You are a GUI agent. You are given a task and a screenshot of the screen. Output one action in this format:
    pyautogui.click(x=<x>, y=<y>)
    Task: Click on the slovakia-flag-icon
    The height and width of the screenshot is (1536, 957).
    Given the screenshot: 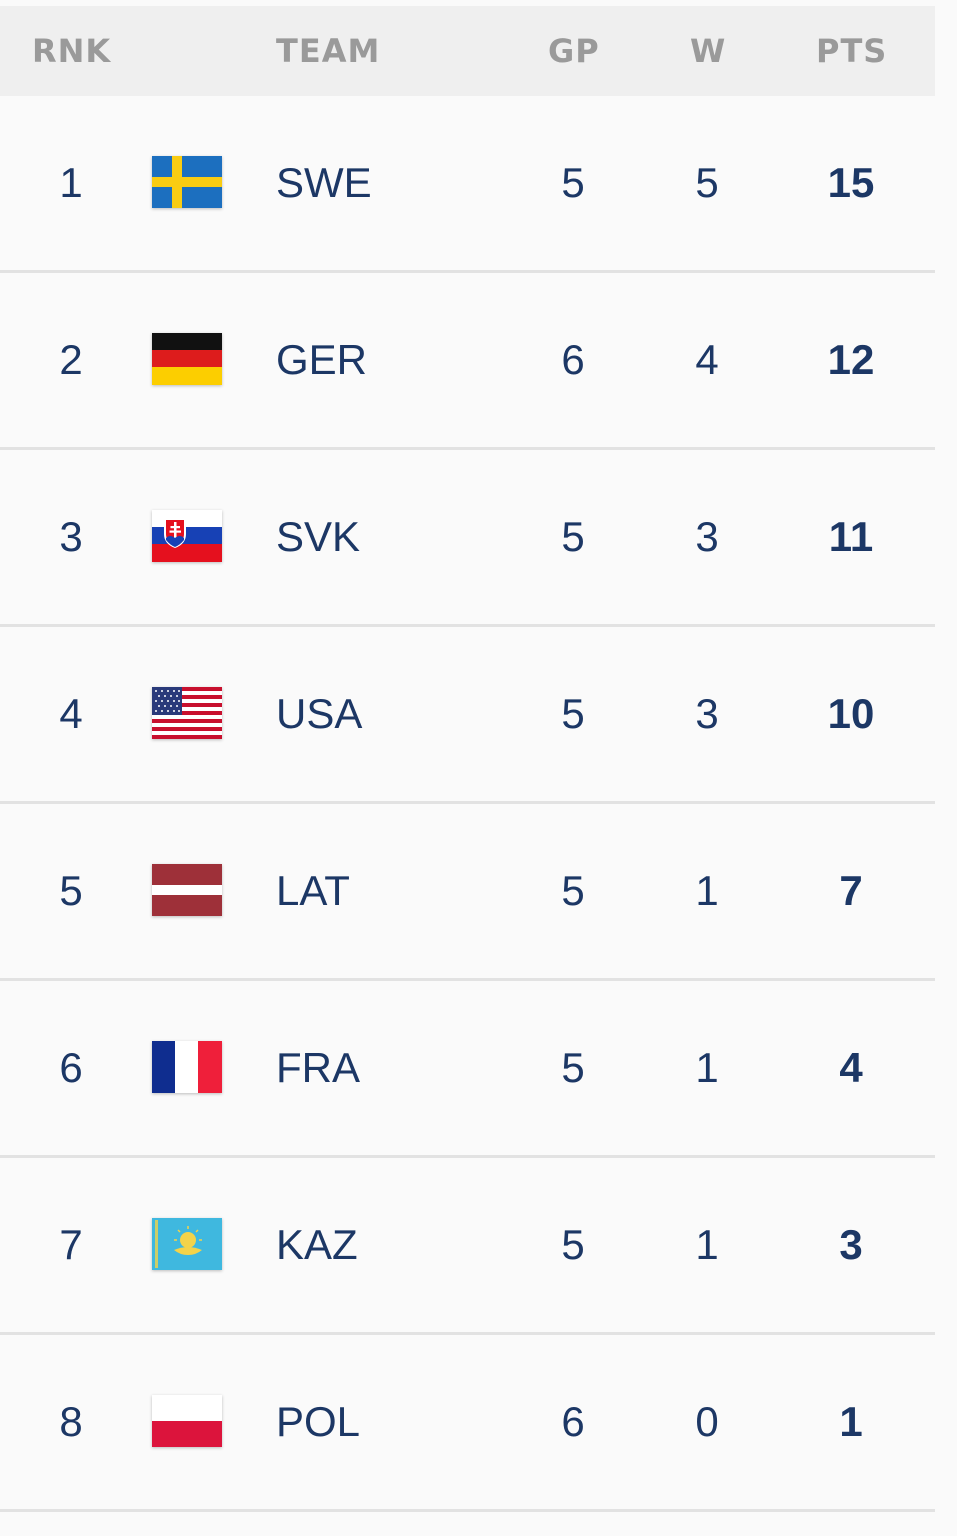 What is the action you would take?
    pyautogui.click(x=187, y=536)
    